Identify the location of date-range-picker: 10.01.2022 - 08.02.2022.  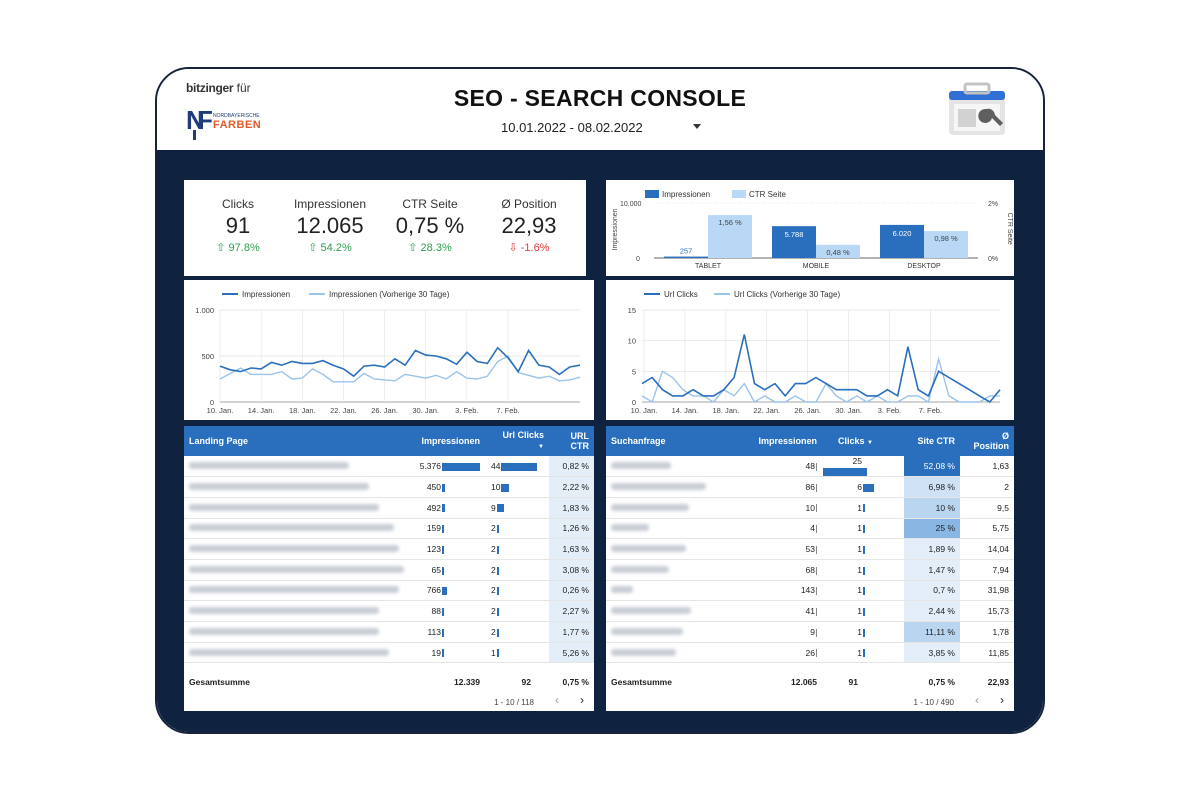
(572, 127).